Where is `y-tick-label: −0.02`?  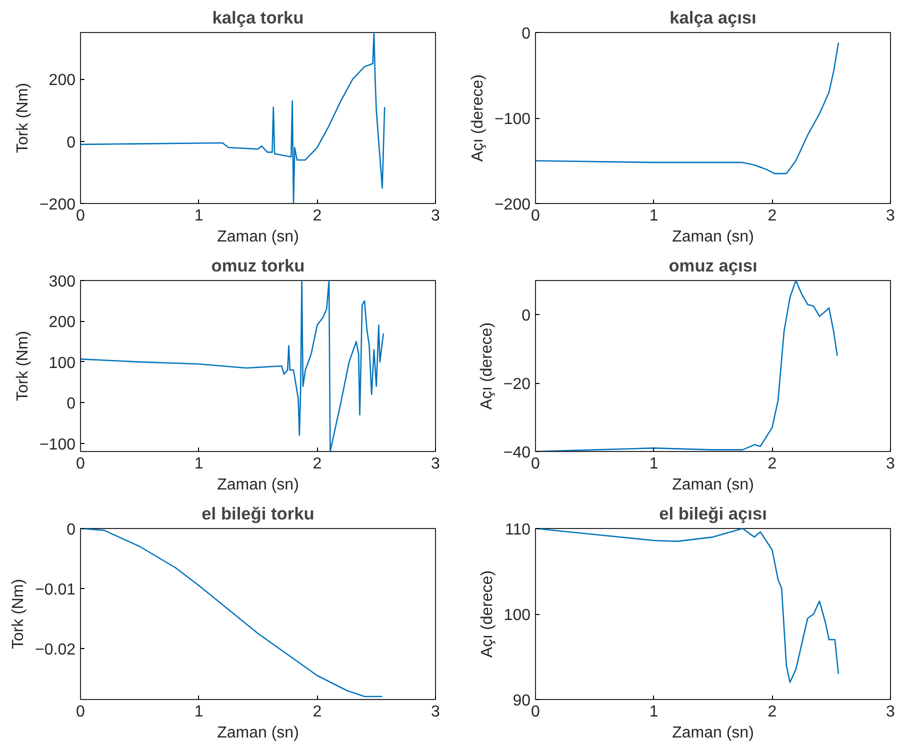
y-tick-label: −0.02 is located at coordinates (55, 650).